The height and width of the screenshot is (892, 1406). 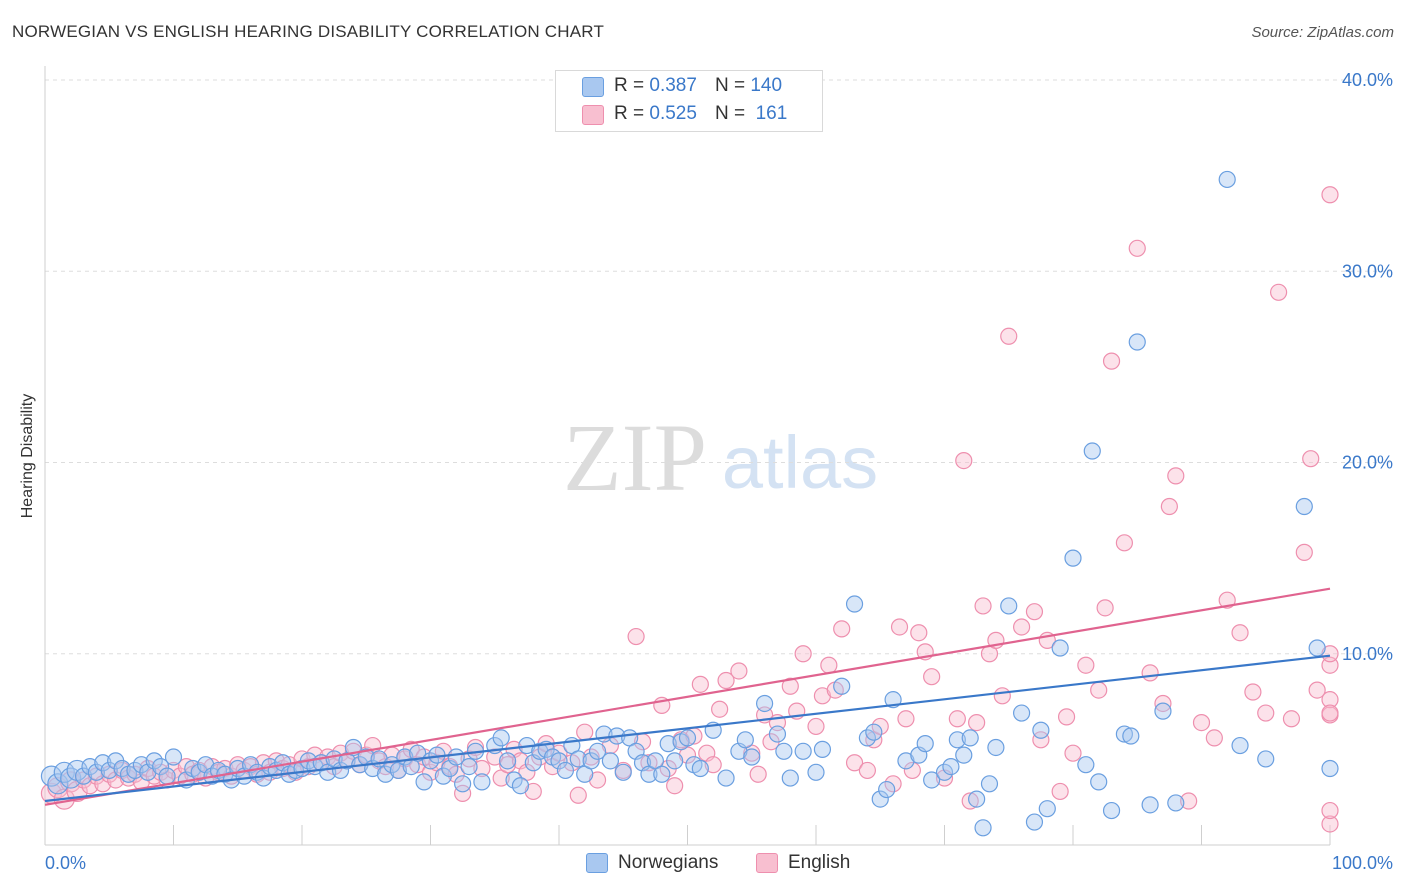 I want to click on legend-label-norwegians: Norwegians, so click(x=668, y=862).